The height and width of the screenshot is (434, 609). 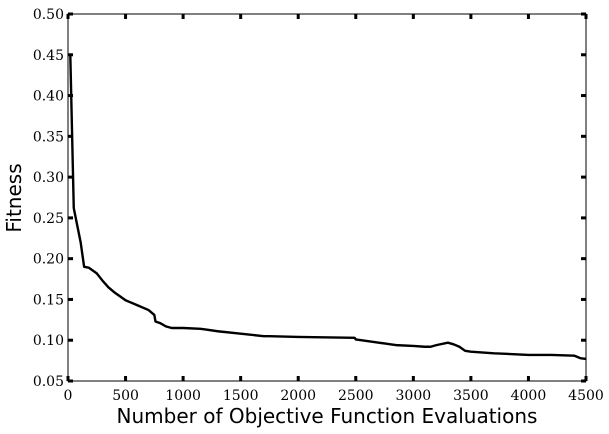 What do you see at coordinates (241, 396) in the screenshot?
I see `x-tick-label: 1500` at bounding box center [241, 396].